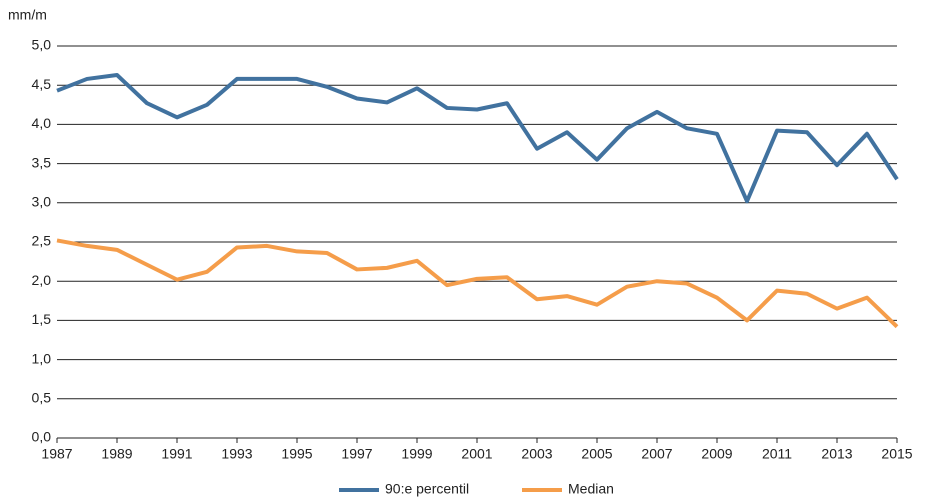 Image resolution: width=928 pixels, height=504 pixels. I want to click on y-tick-label: 0,5, so click(42, 398).